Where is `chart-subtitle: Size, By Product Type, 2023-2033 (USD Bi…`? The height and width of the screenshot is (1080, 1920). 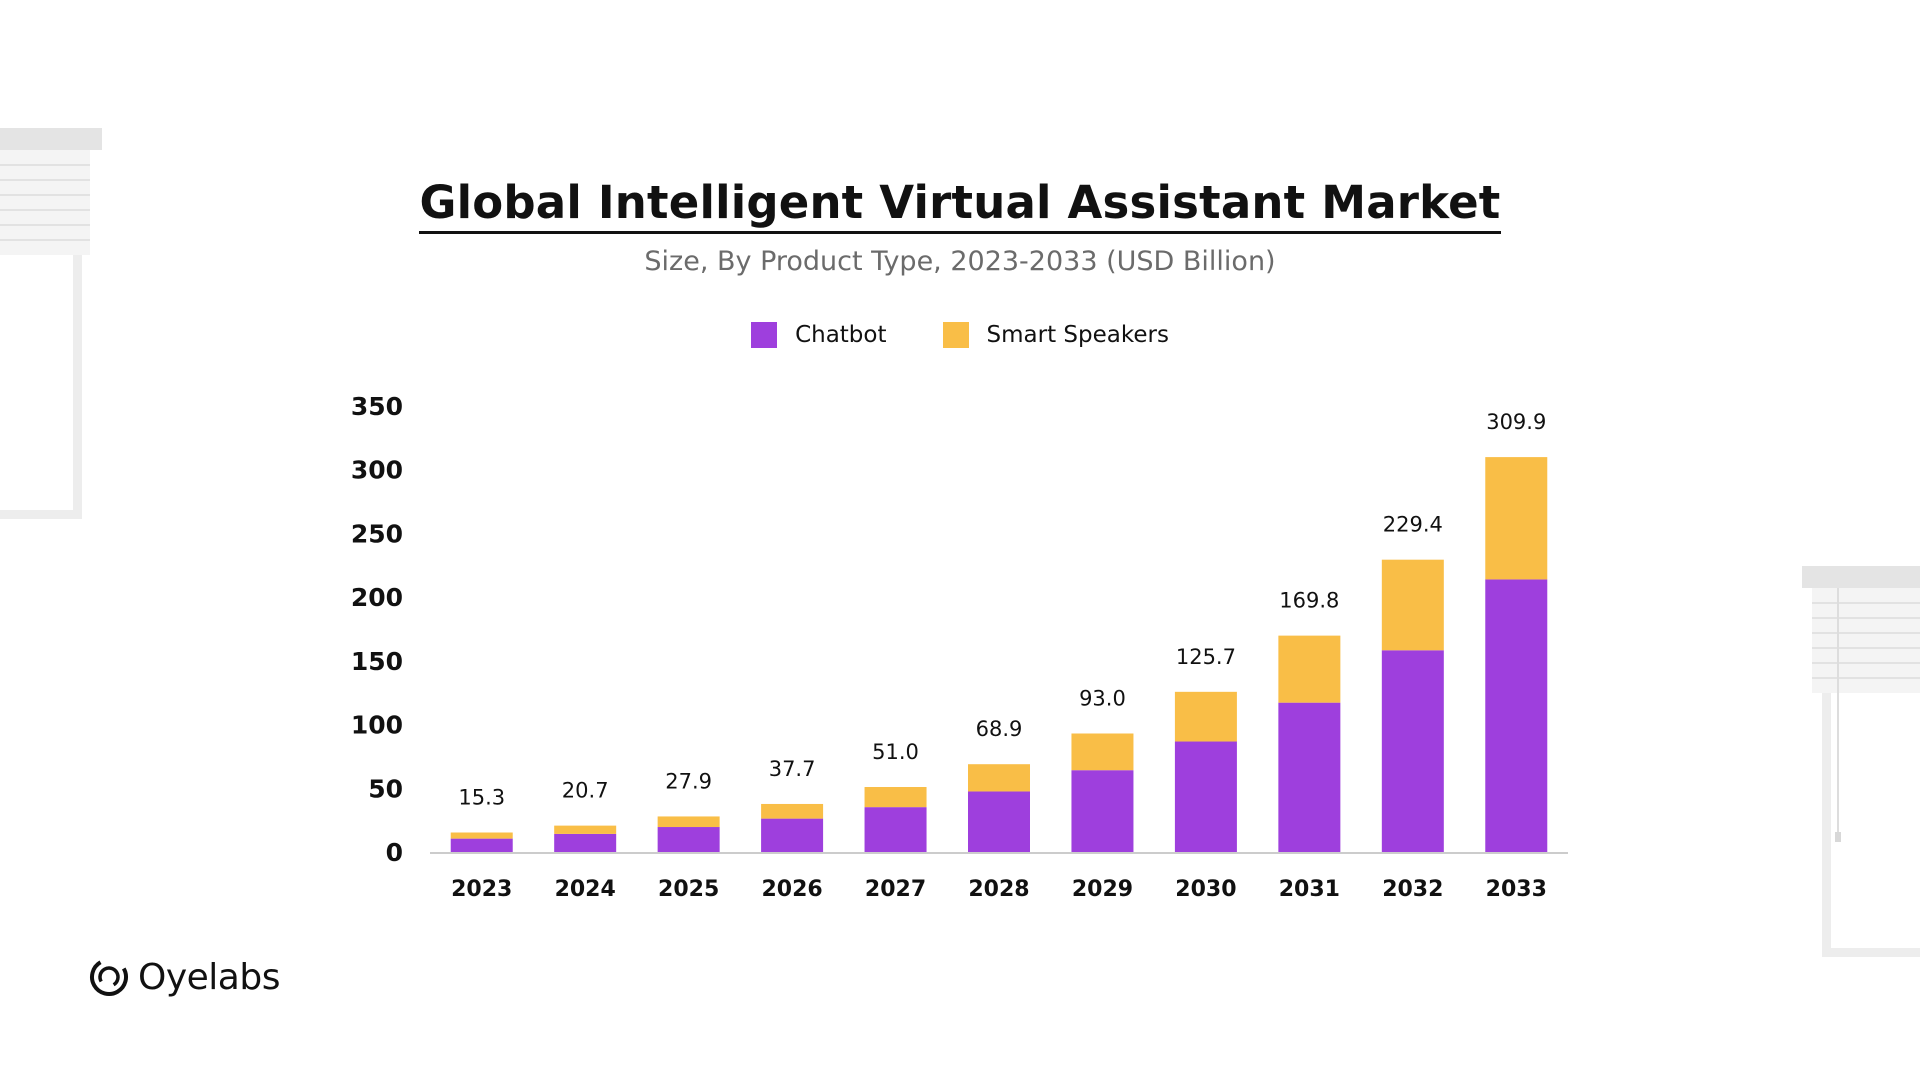
chart-subtitle: Size, By Product Type, 2023-2033 (USD Bi… is located at coordinates (960, 261).